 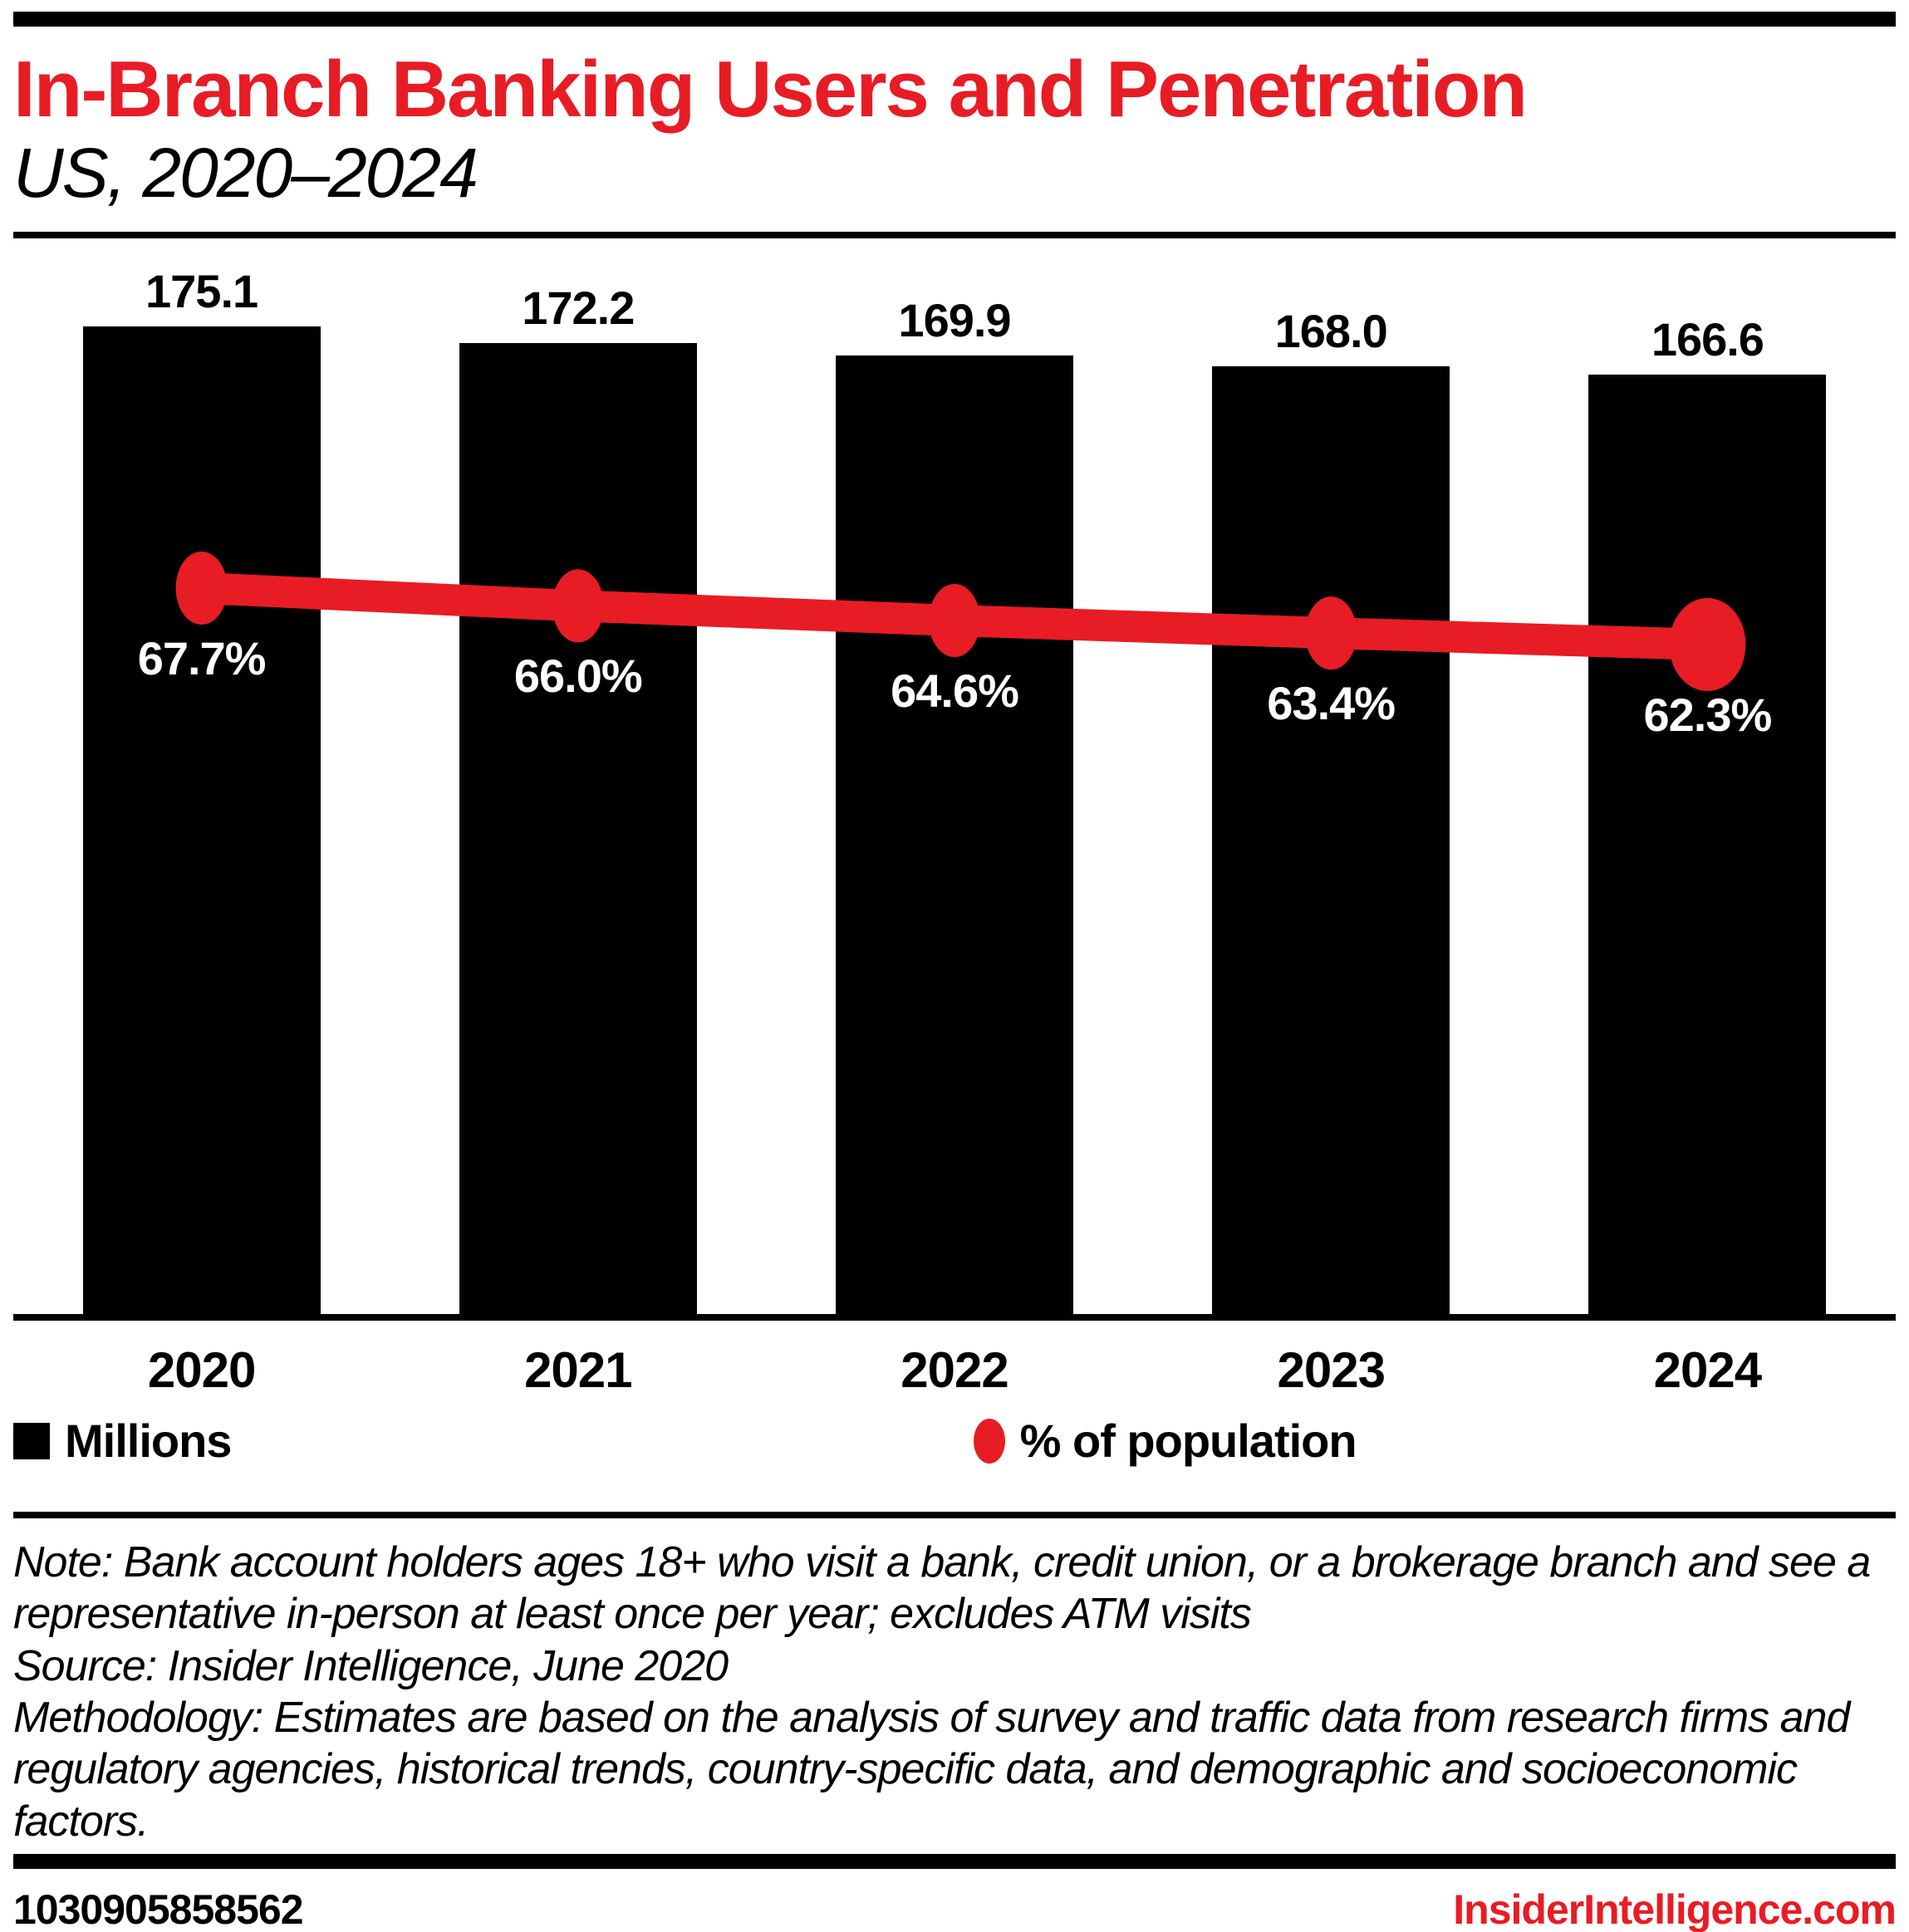 I want to click on year-label-2024: 2024, so click(x=1707, y=1369).